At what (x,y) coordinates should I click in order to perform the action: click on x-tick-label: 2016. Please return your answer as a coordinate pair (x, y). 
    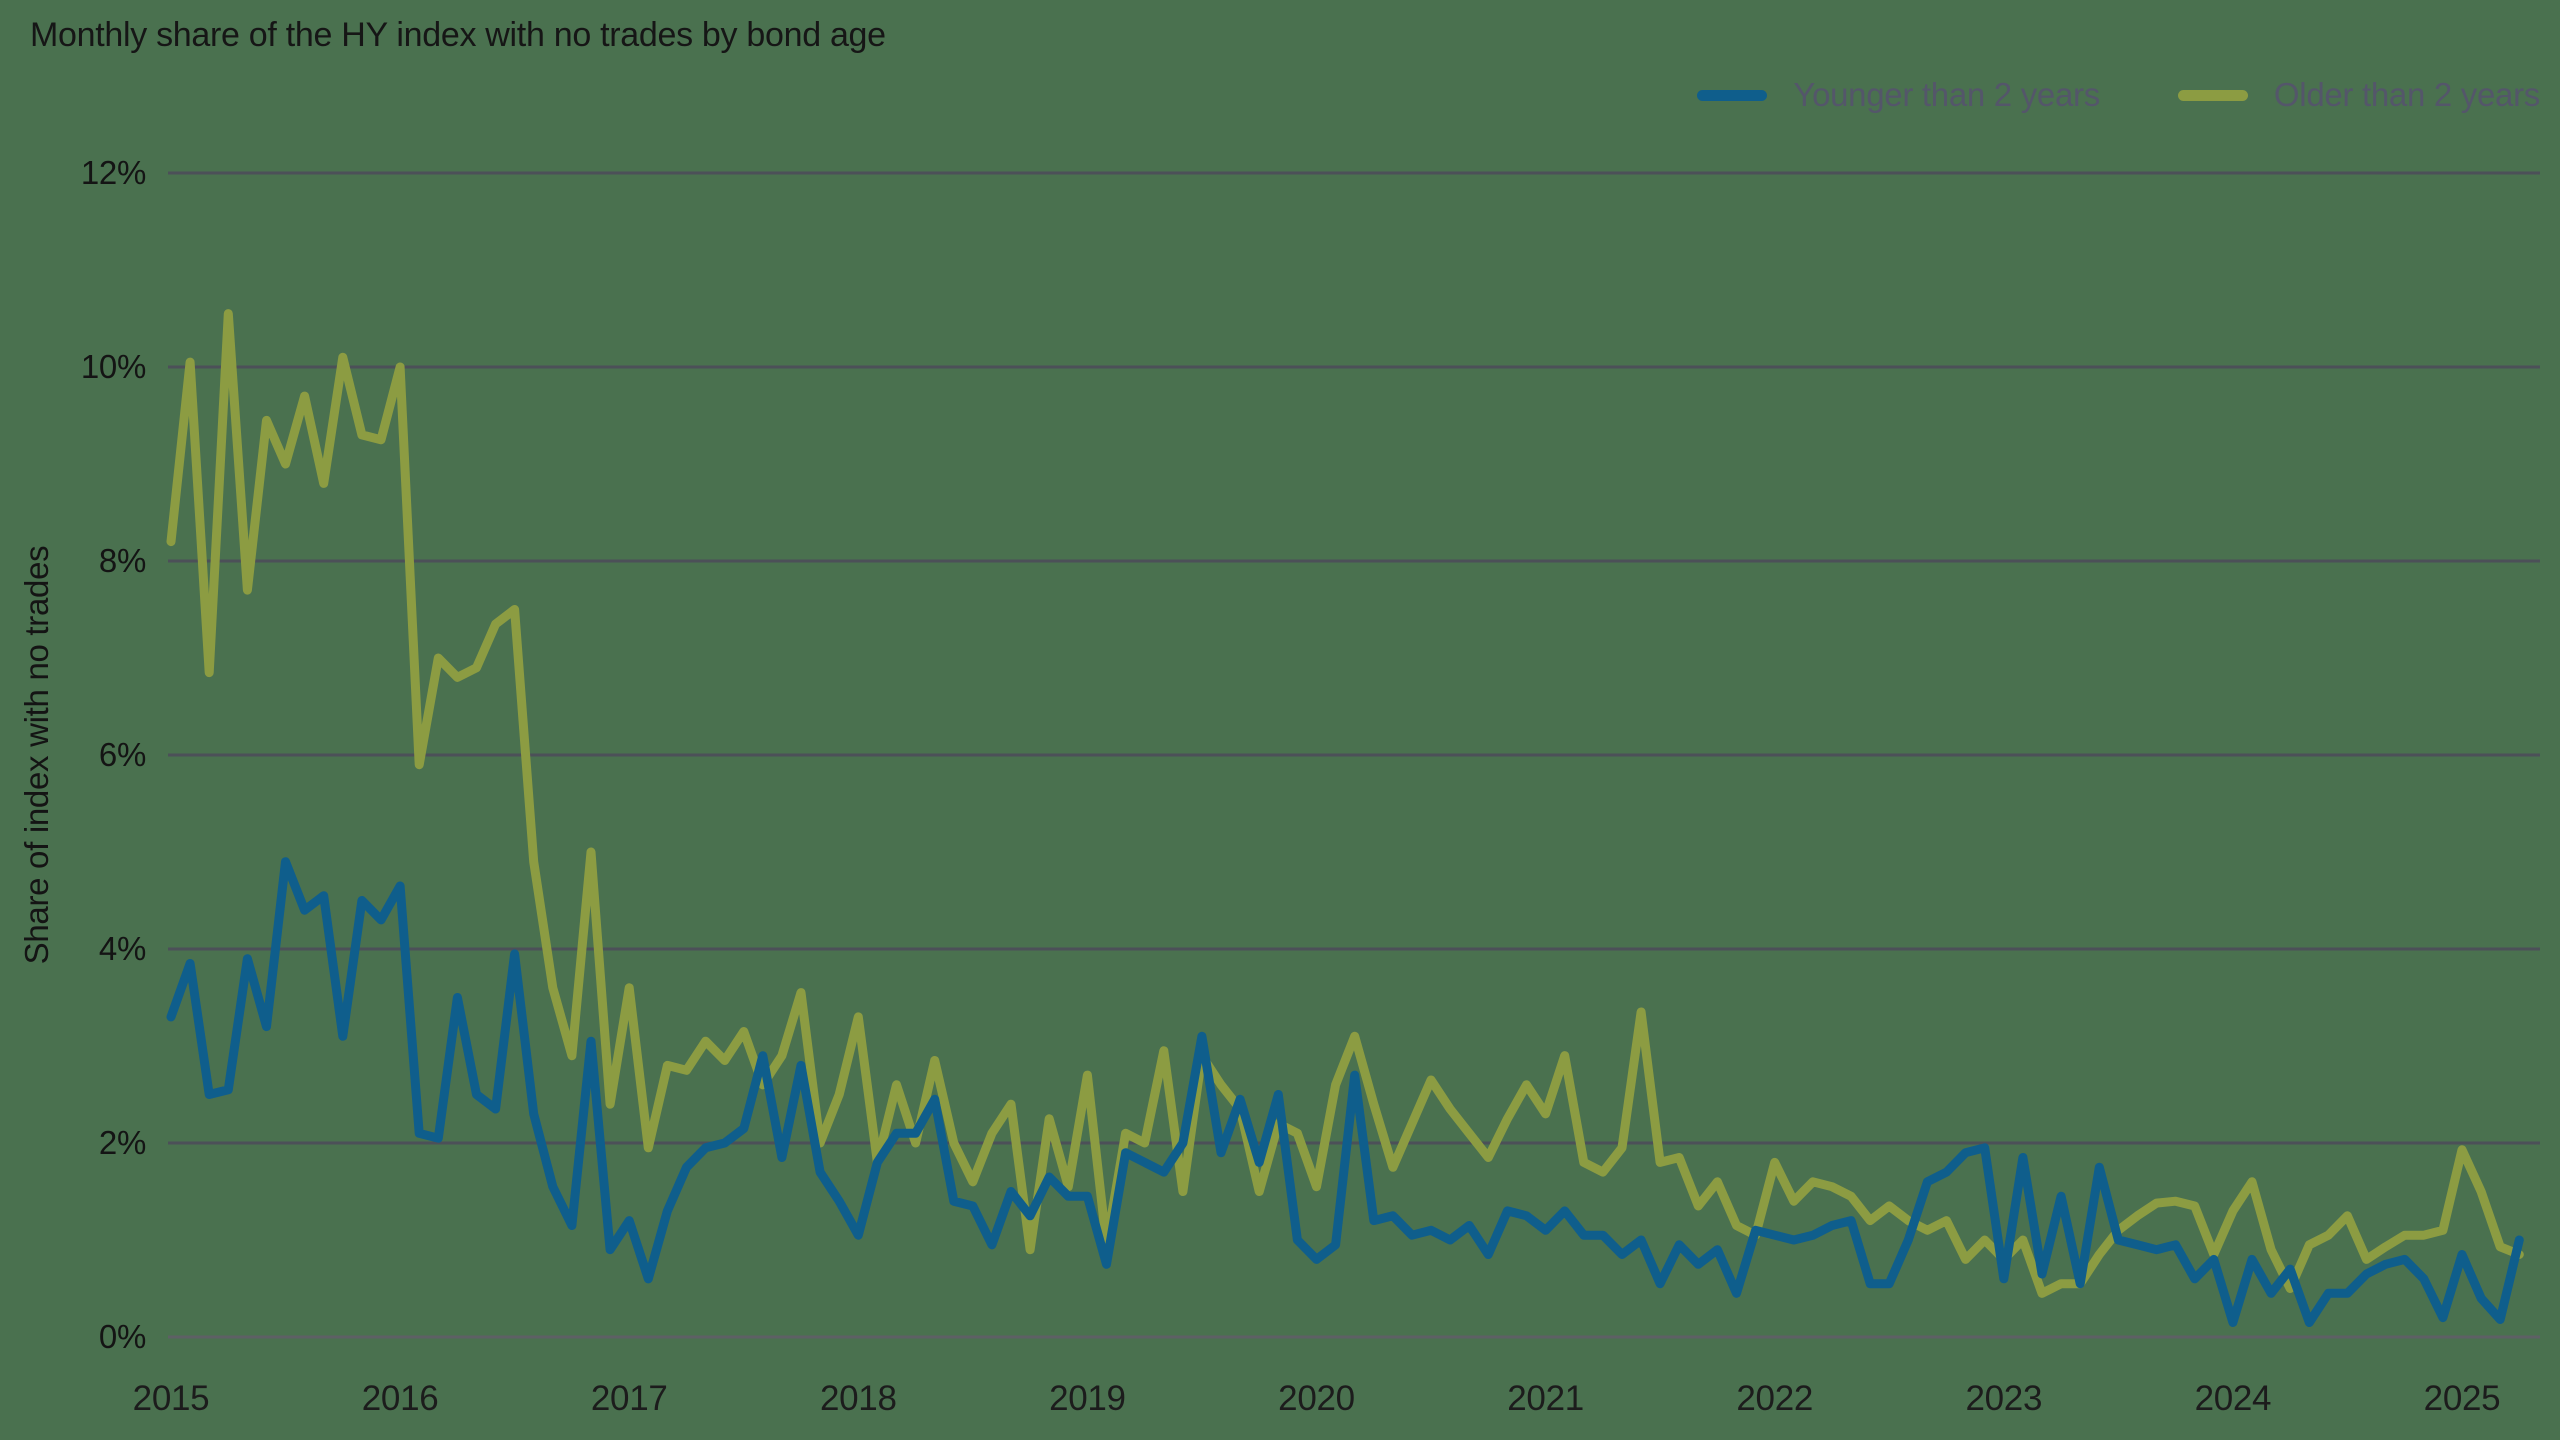
    Looking at the image, I should click on (400, 1398).